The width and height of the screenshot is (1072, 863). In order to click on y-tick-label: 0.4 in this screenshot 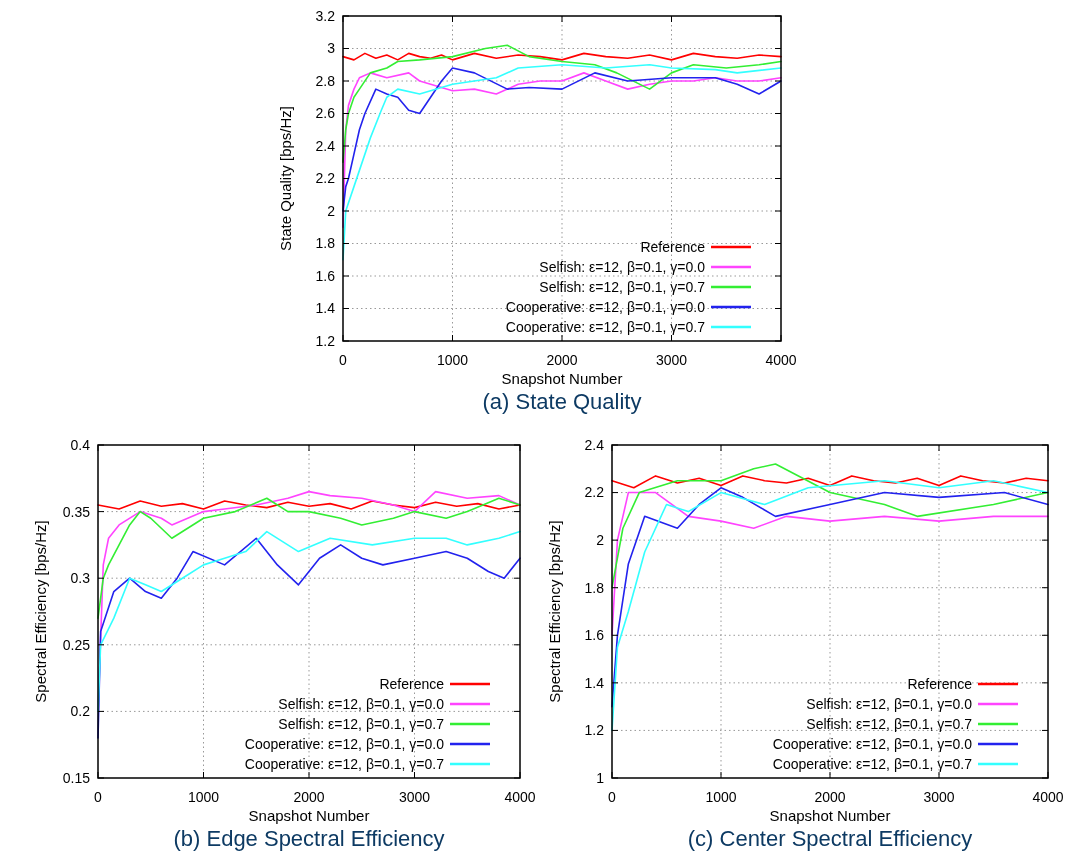, I will do `click(80, 444)`.